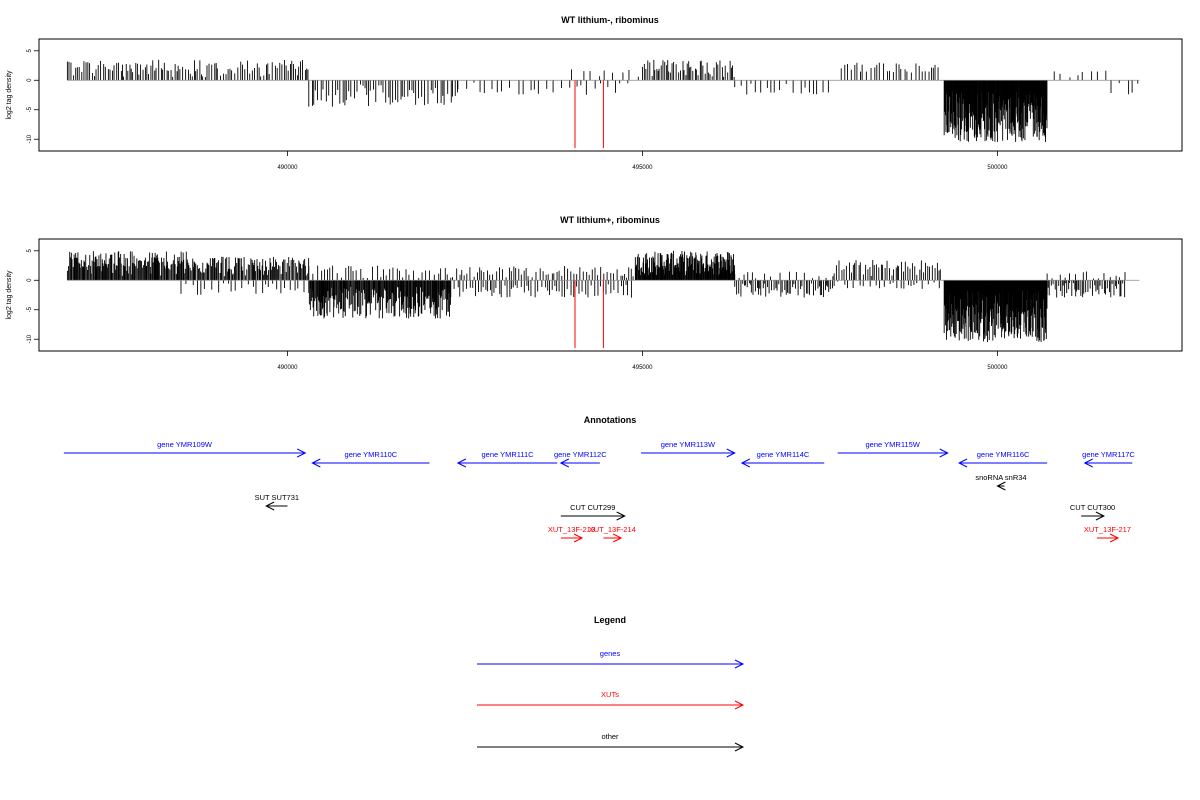  Describe the element at coordinates (610, 420) in the screenshot. I see `annotations-title: Annotations` at that location.